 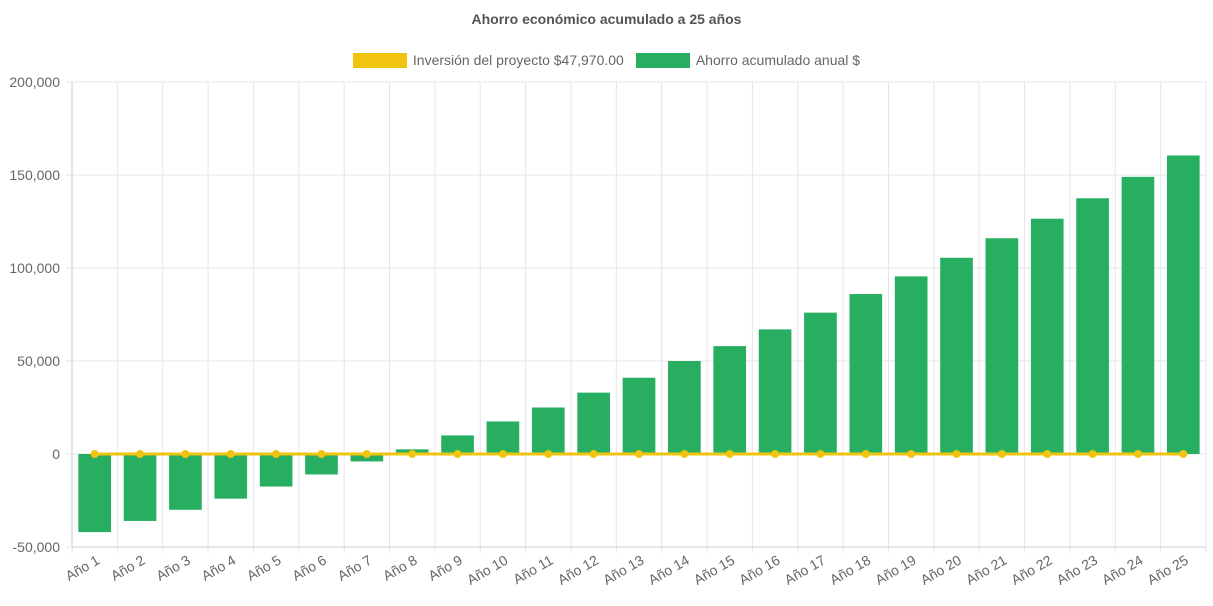 What do you see at coordinates (457, 454) in the screenshot?
I see `investment-point-Año 9` at bounding box center [457, 454].